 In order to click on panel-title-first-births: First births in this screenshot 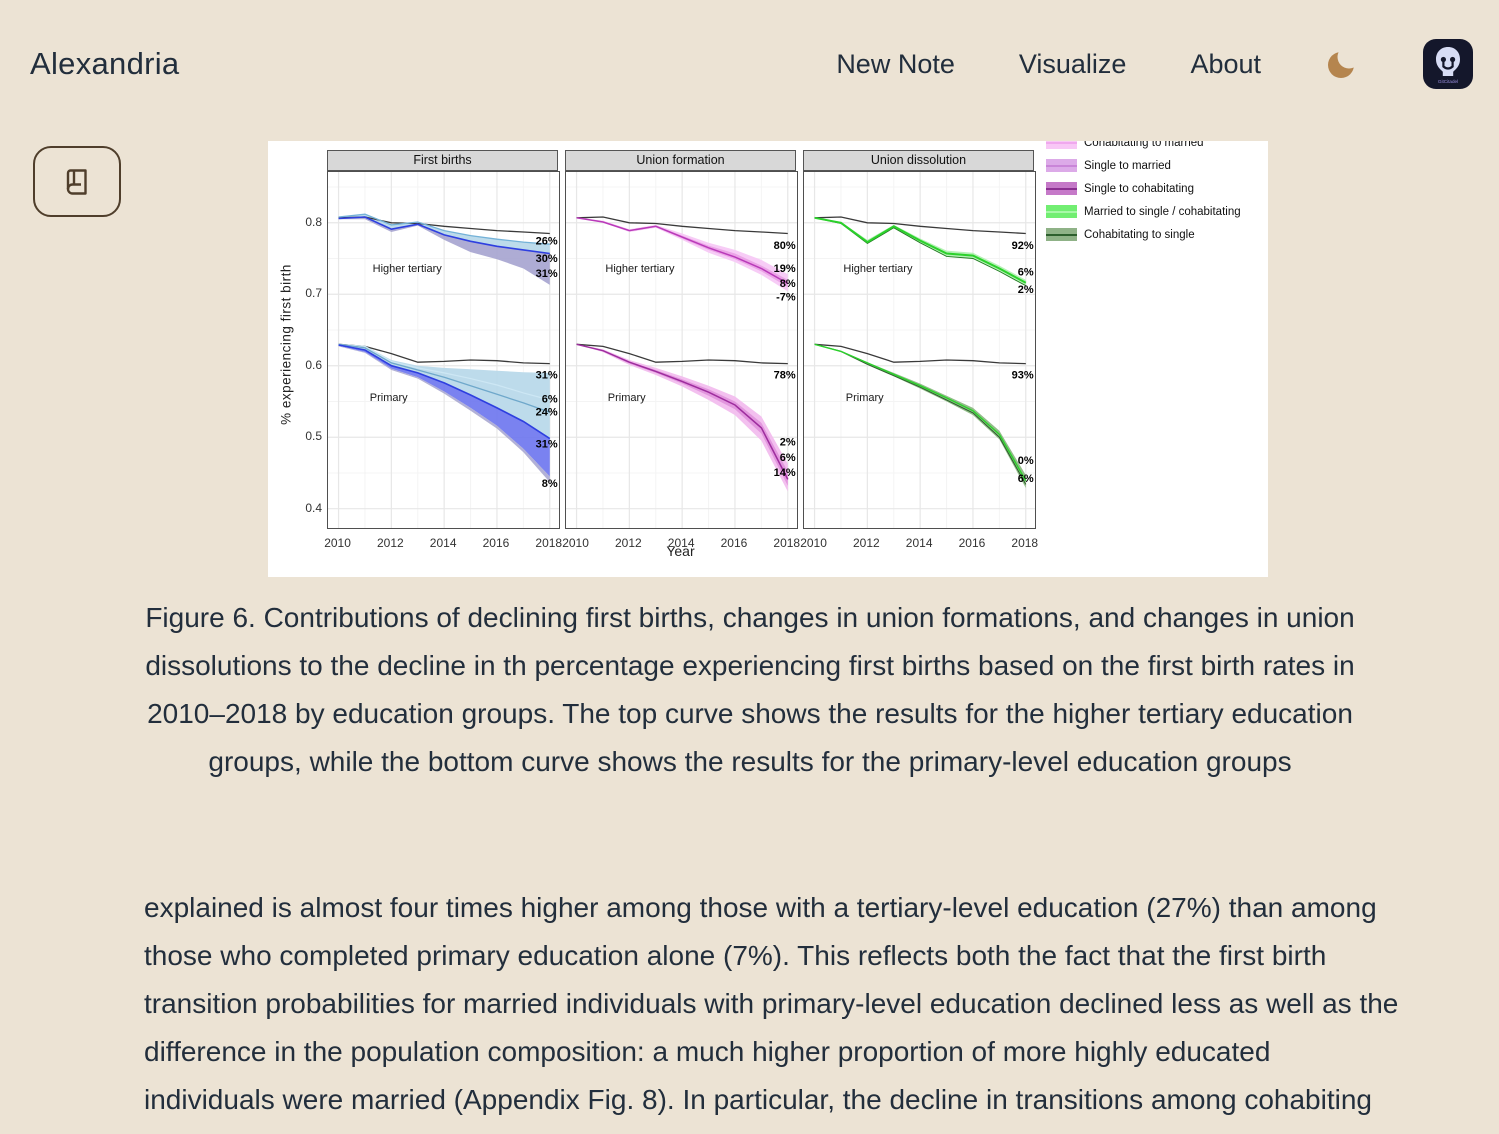, I will do `click(442, 160)`.